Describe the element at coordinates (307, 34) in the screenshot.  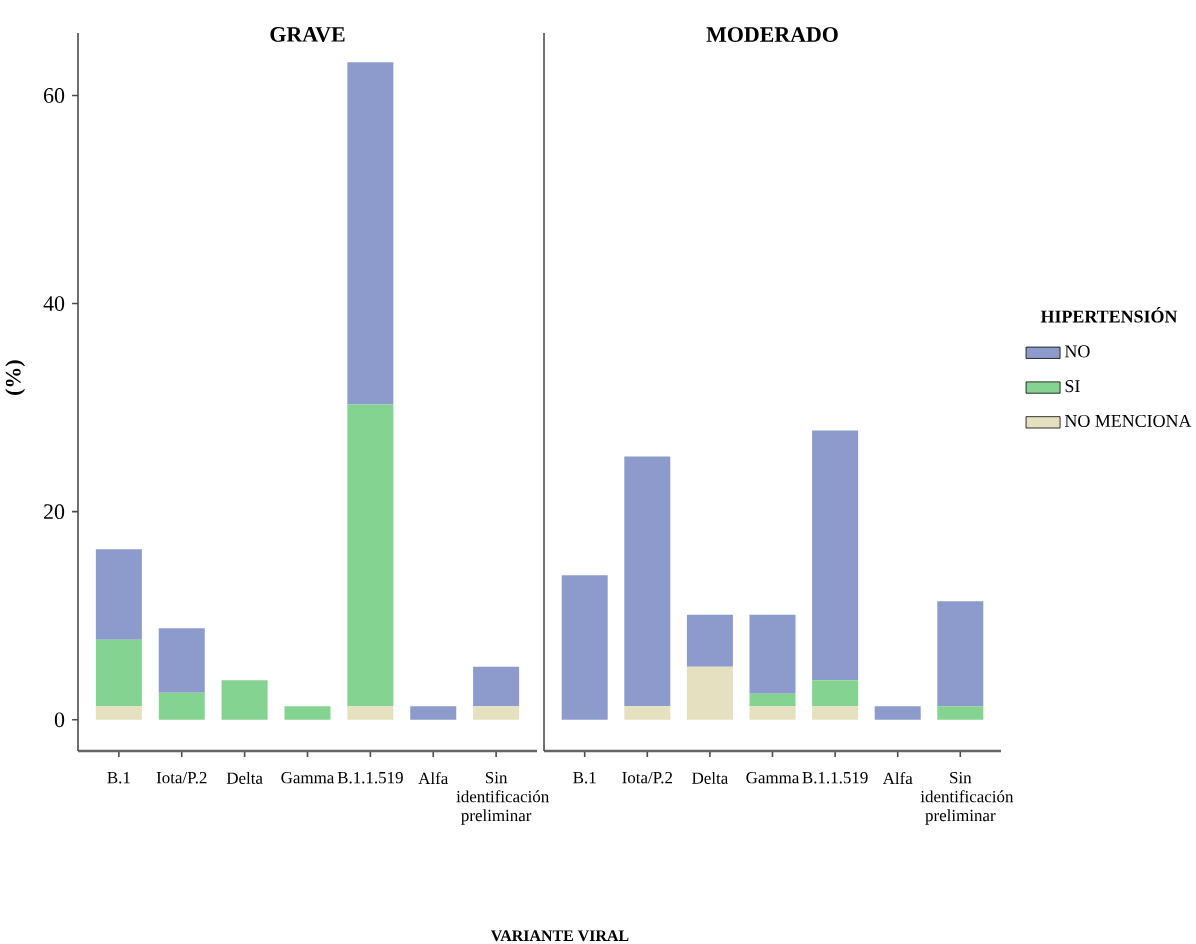
I see `chart-title: GRAVE` at that location.